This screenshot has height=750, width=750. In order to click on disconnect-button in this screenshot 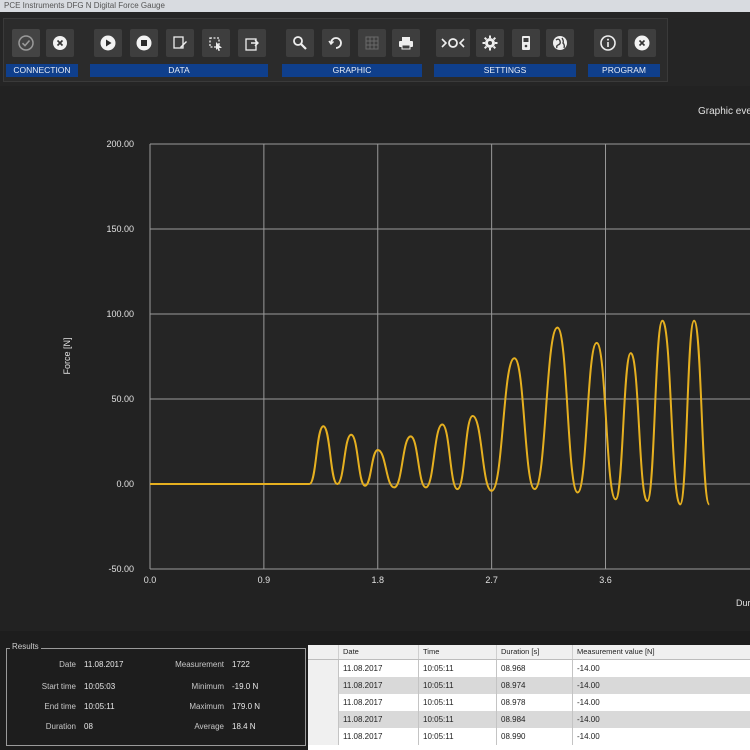, I will do `click(60, 43)`.